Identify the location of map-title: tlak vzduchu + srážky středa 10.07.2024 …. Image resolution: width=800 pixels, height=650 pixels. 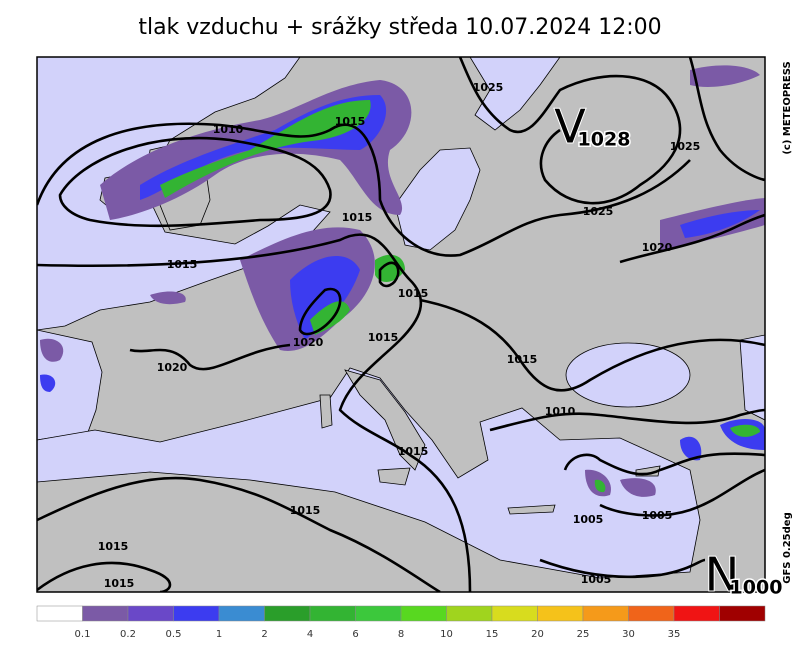
(399, 27).